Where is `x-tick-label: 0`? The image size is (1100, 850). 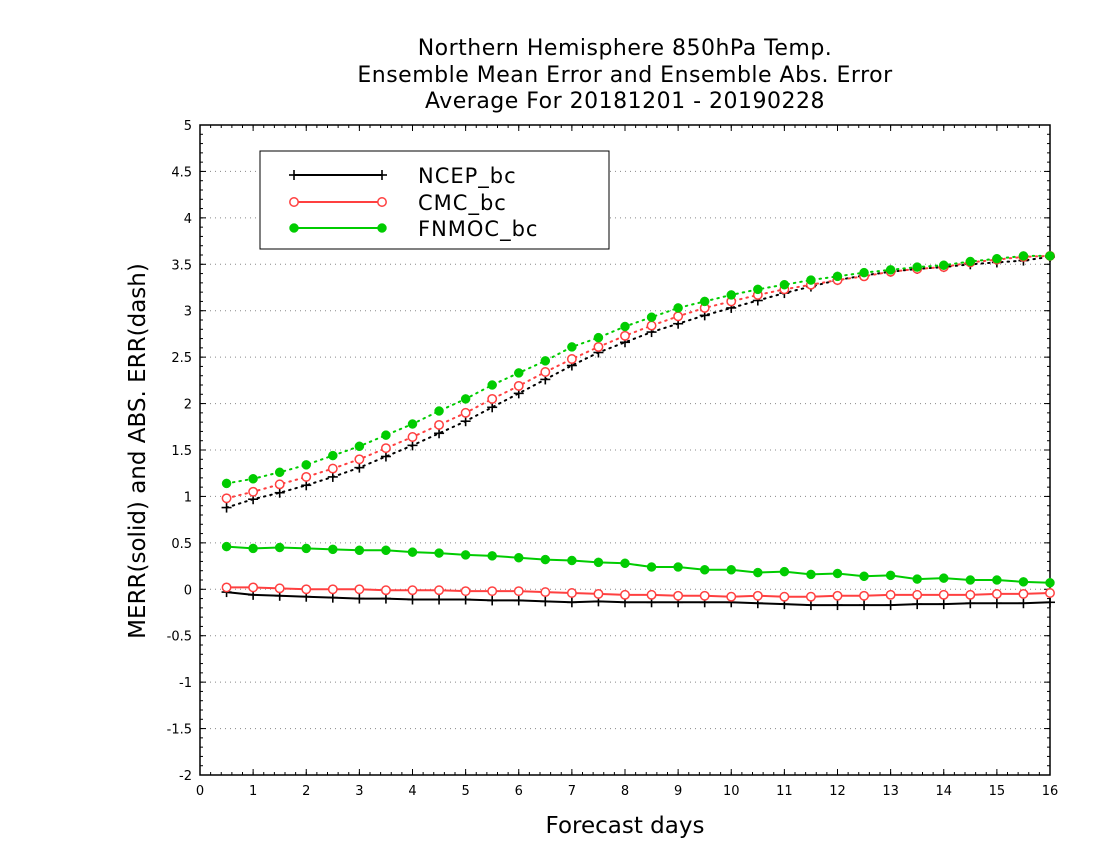 x-tick-label: 0 is located at coordinates (200, 791).